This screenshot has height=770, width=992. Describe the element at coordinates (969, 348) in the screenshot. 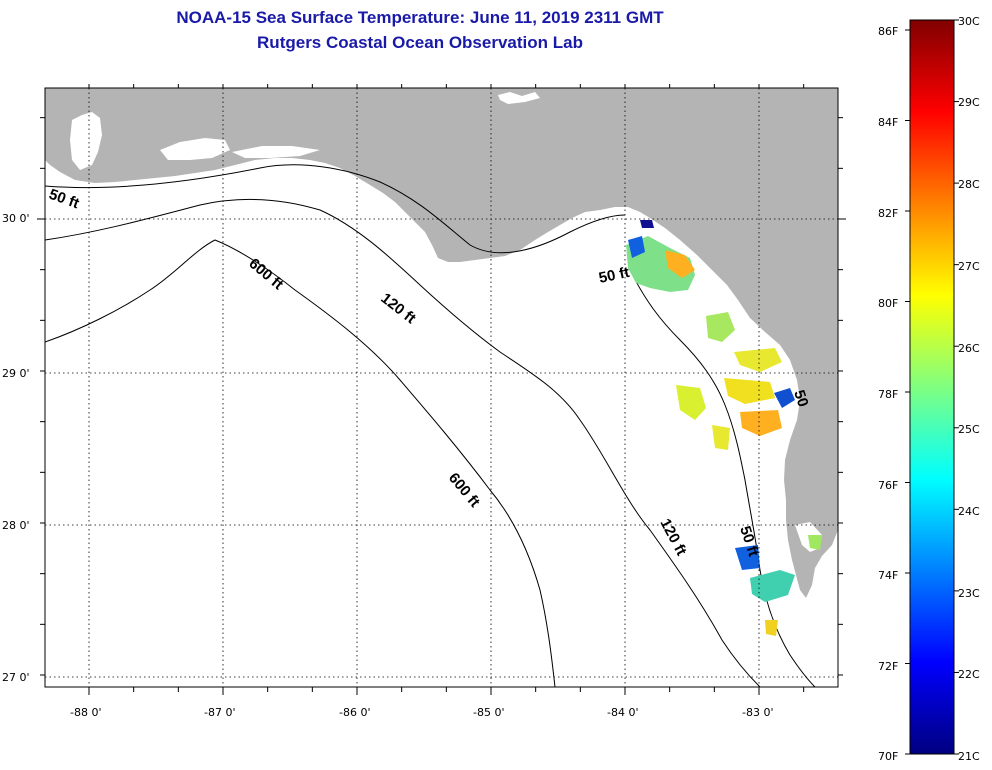

I see `cb-c-26: 26C` at that location.